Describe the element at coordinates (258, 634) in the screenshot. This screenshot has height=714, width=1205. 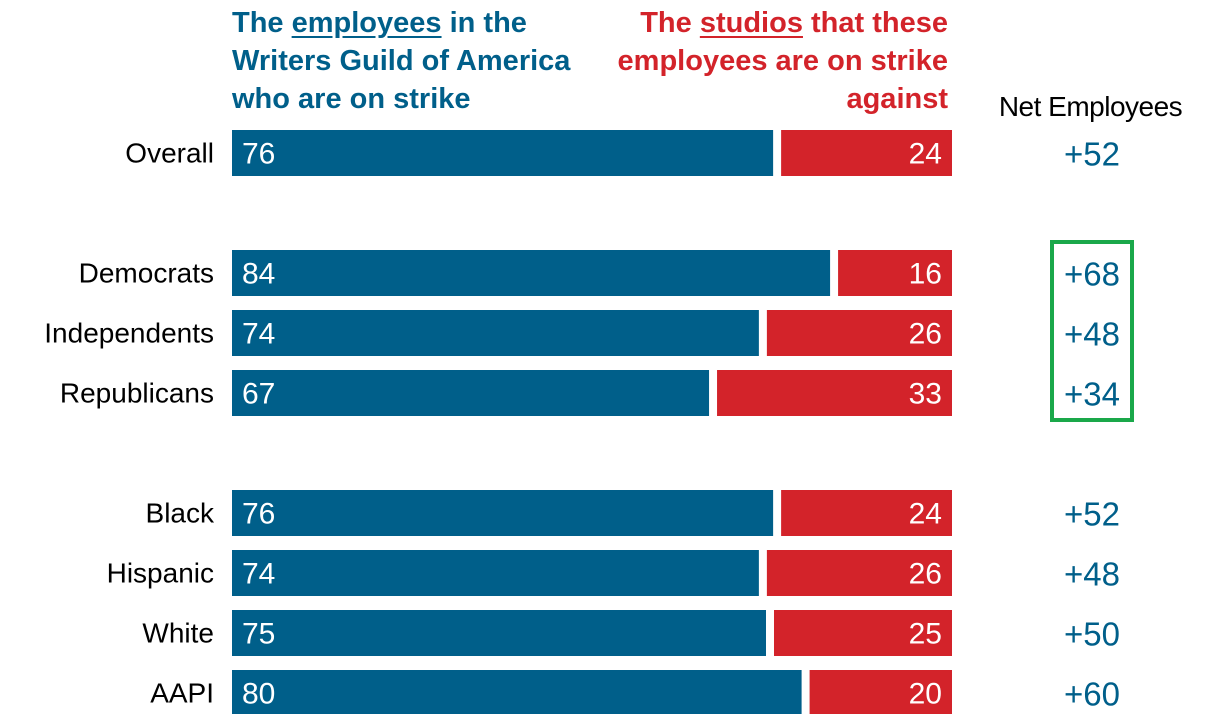
I see `employees-value-white: 75` at that location.